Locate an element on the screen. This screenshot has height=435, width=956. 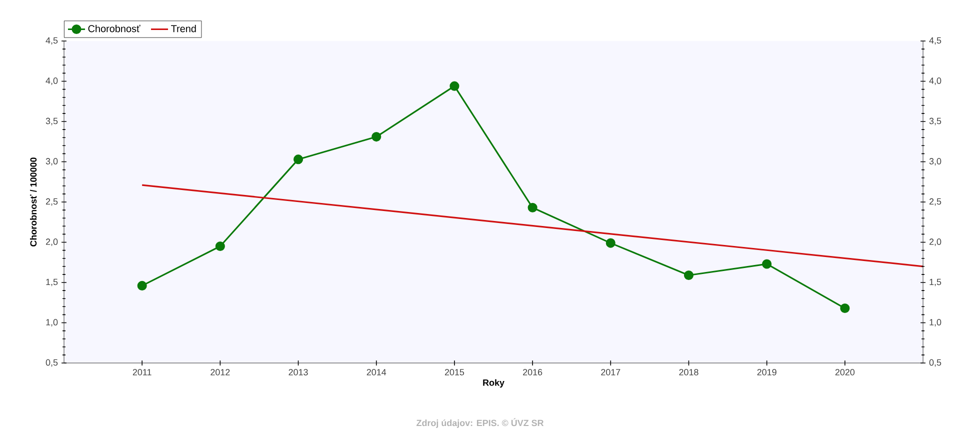
x-tick-label: 2017 is located at coordinates (610, 372).